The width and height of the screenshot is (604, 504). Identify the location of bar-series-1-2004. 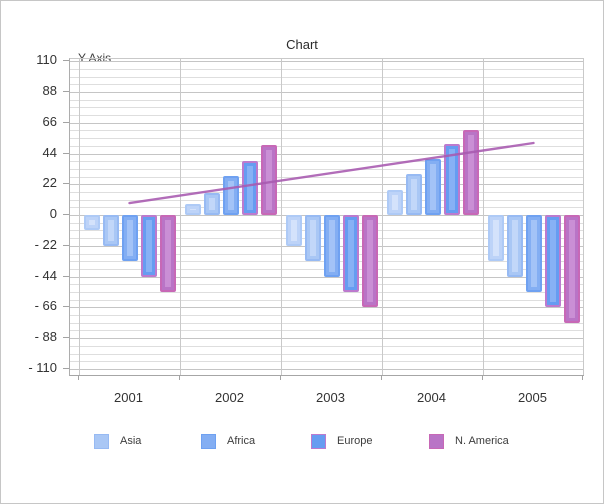
(394, 202).